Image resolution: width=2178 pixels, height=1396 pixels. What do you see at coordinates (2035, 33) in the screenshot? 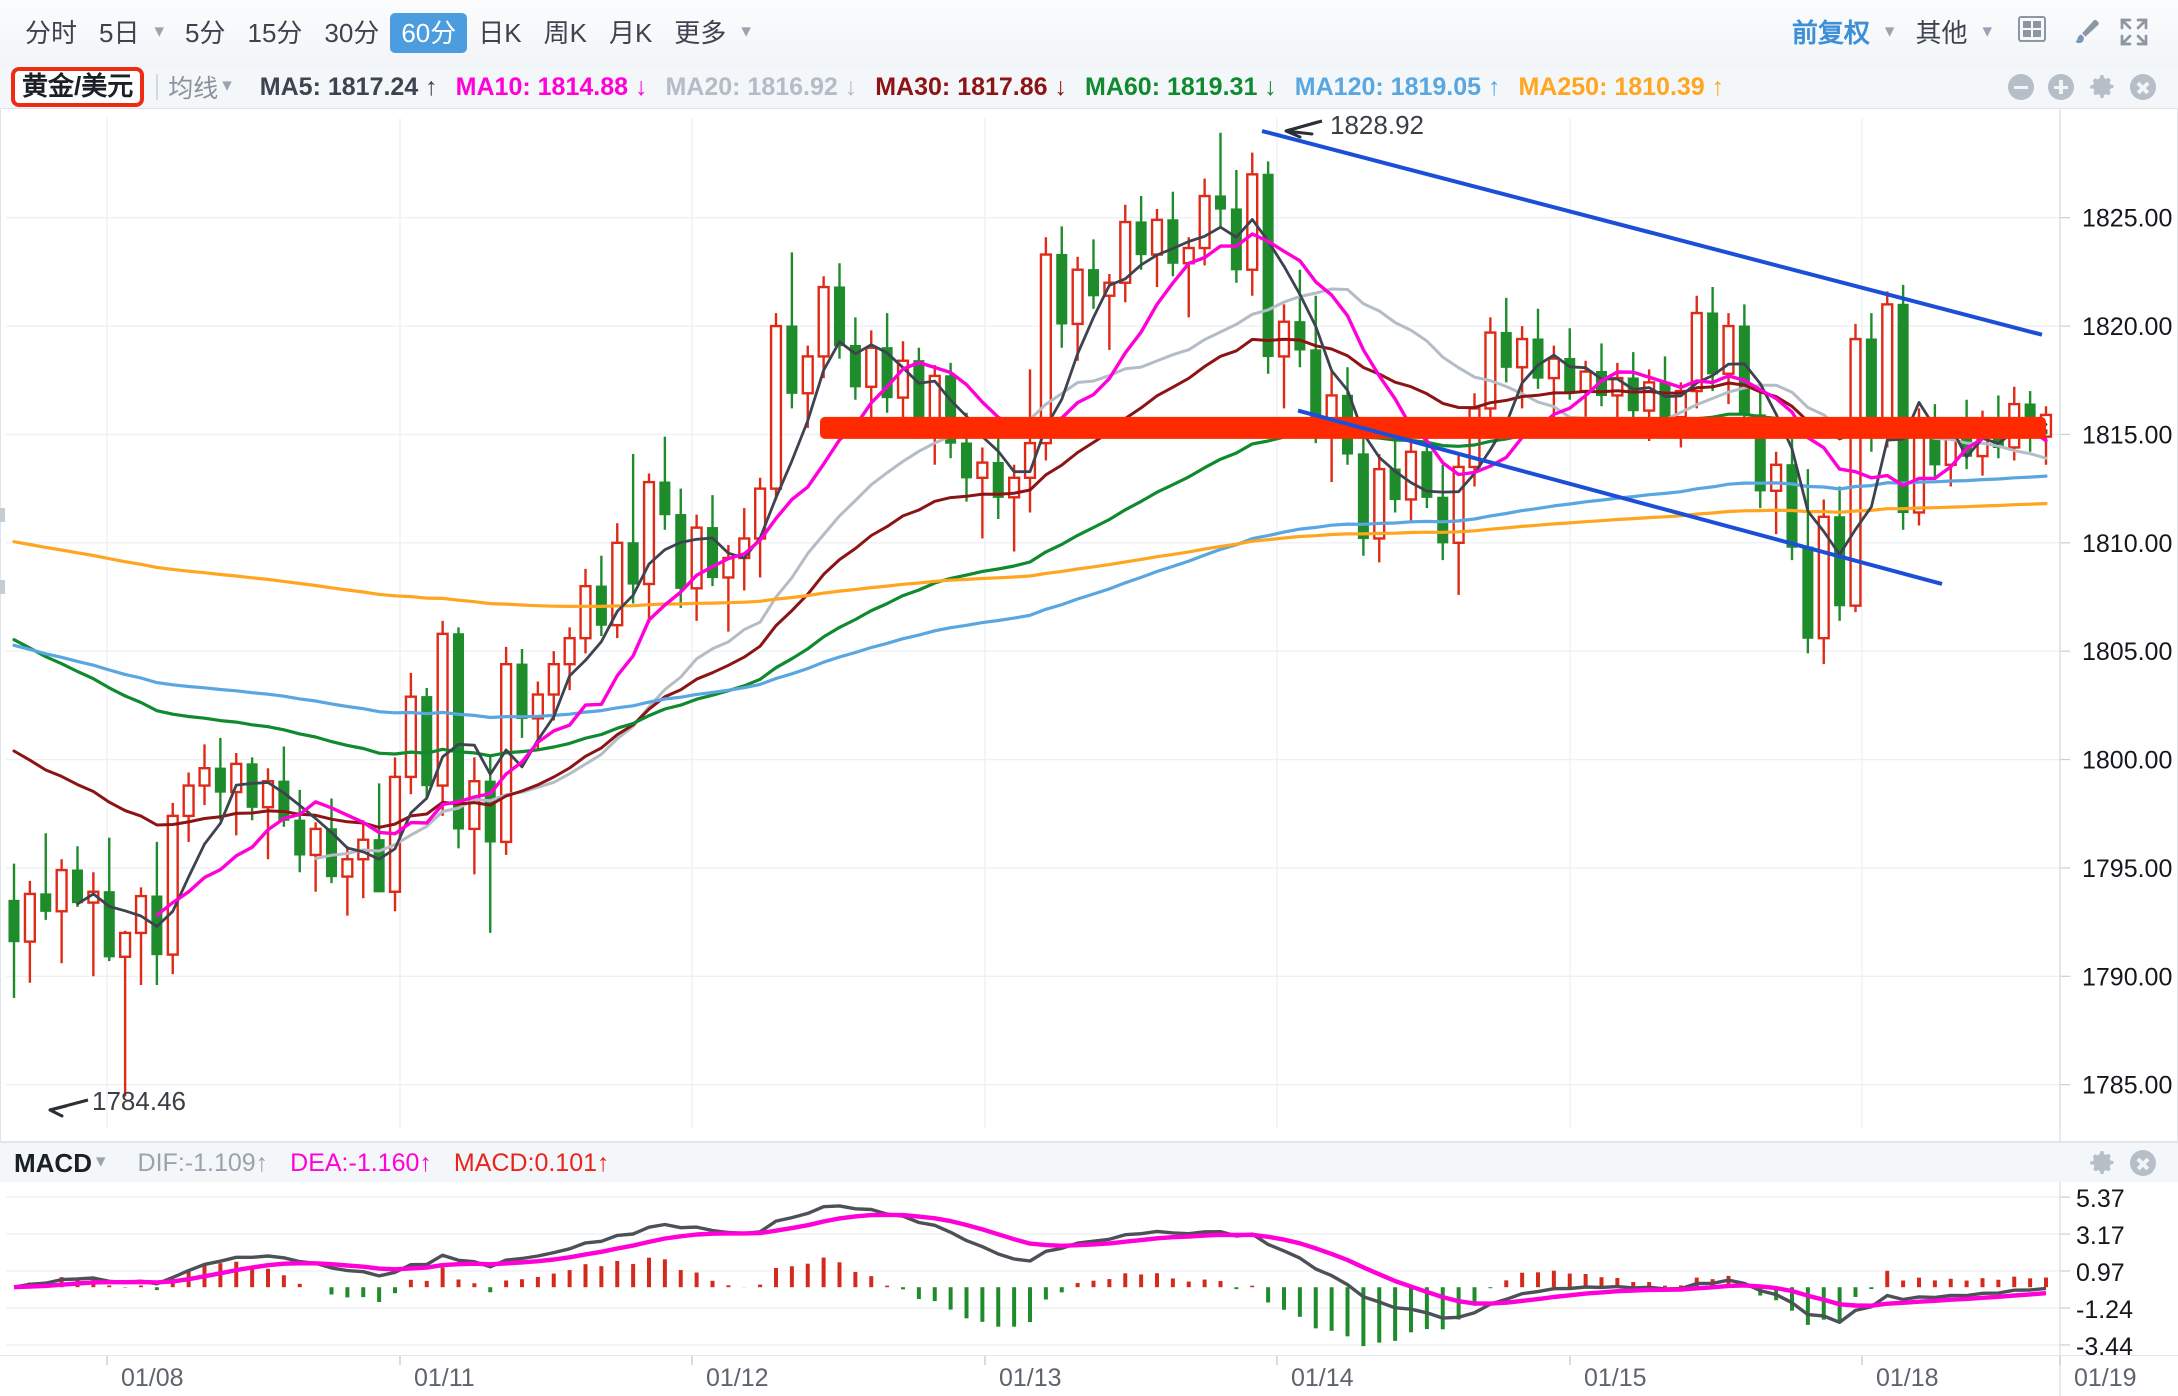
I see `grid-icon` at bounding box center [2035, 33].